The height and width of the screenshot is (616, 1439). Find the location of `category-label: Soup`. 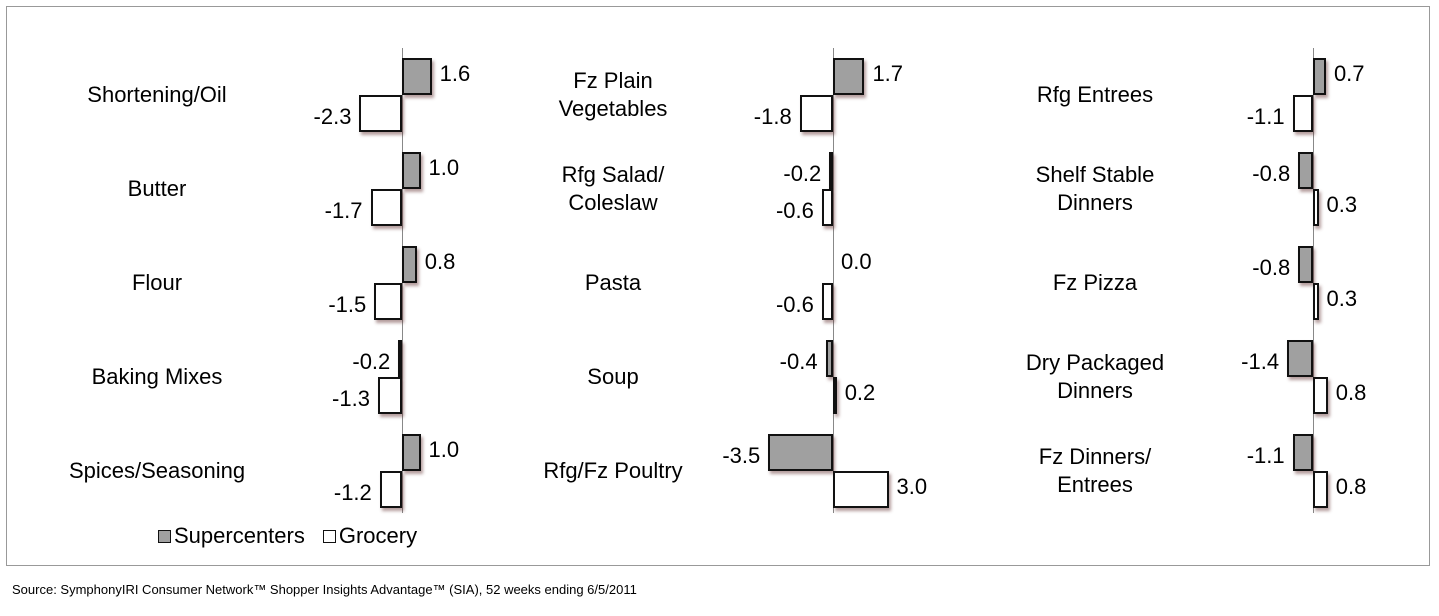

category-label: Soup is located at coordinates (613, 376).